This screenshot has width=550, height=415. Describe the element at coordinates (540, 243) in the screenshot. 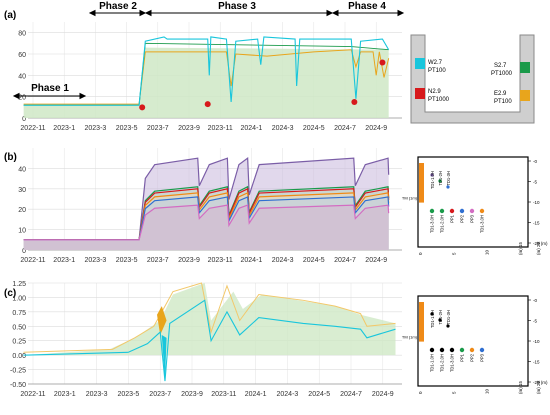

I see `diagram-scale-label: -20 (m)` at that location.